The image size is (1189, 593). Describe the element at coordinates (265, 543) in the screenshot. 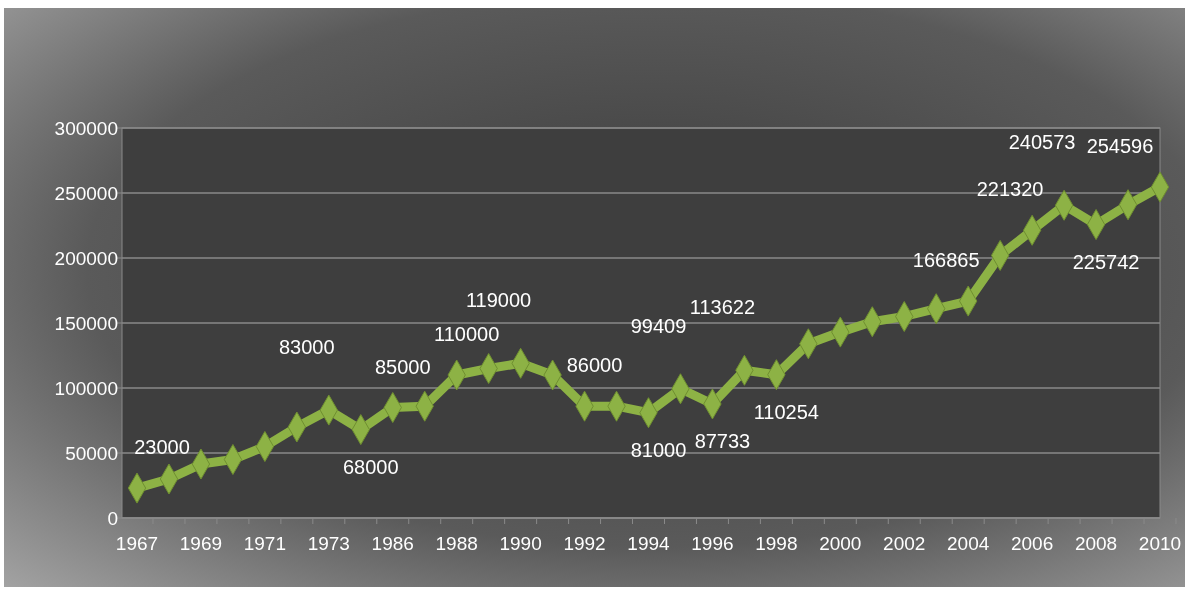

I see `x-tick-label: 1971` at that location.